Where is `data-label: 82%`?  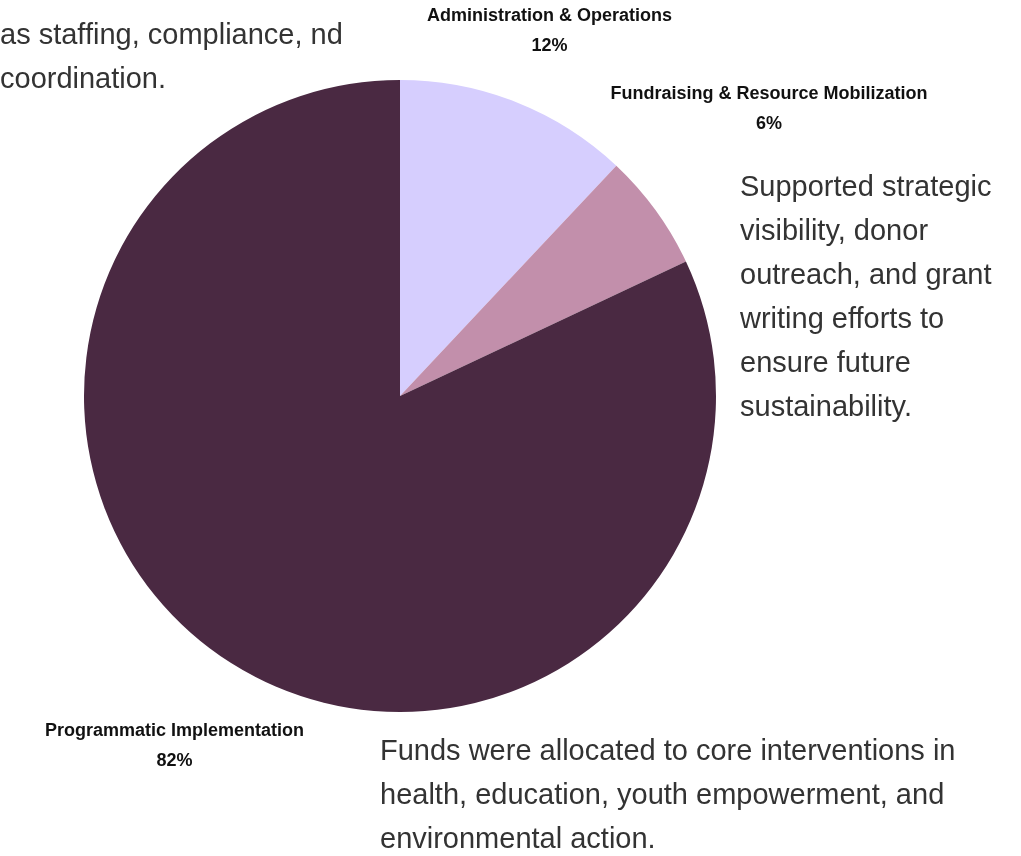 data-label: 82% is located at coordinates (174, 759).